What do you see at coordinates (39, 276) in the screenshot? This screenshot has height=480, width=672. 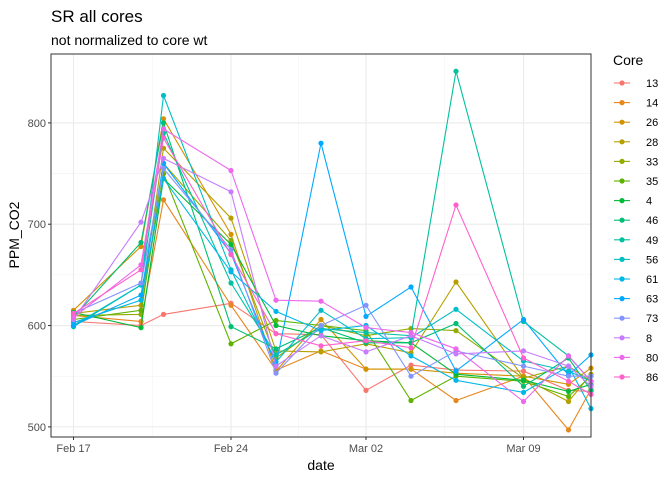 I see `y-axis: 500 600 700 800` at bounding box center [39, 276].